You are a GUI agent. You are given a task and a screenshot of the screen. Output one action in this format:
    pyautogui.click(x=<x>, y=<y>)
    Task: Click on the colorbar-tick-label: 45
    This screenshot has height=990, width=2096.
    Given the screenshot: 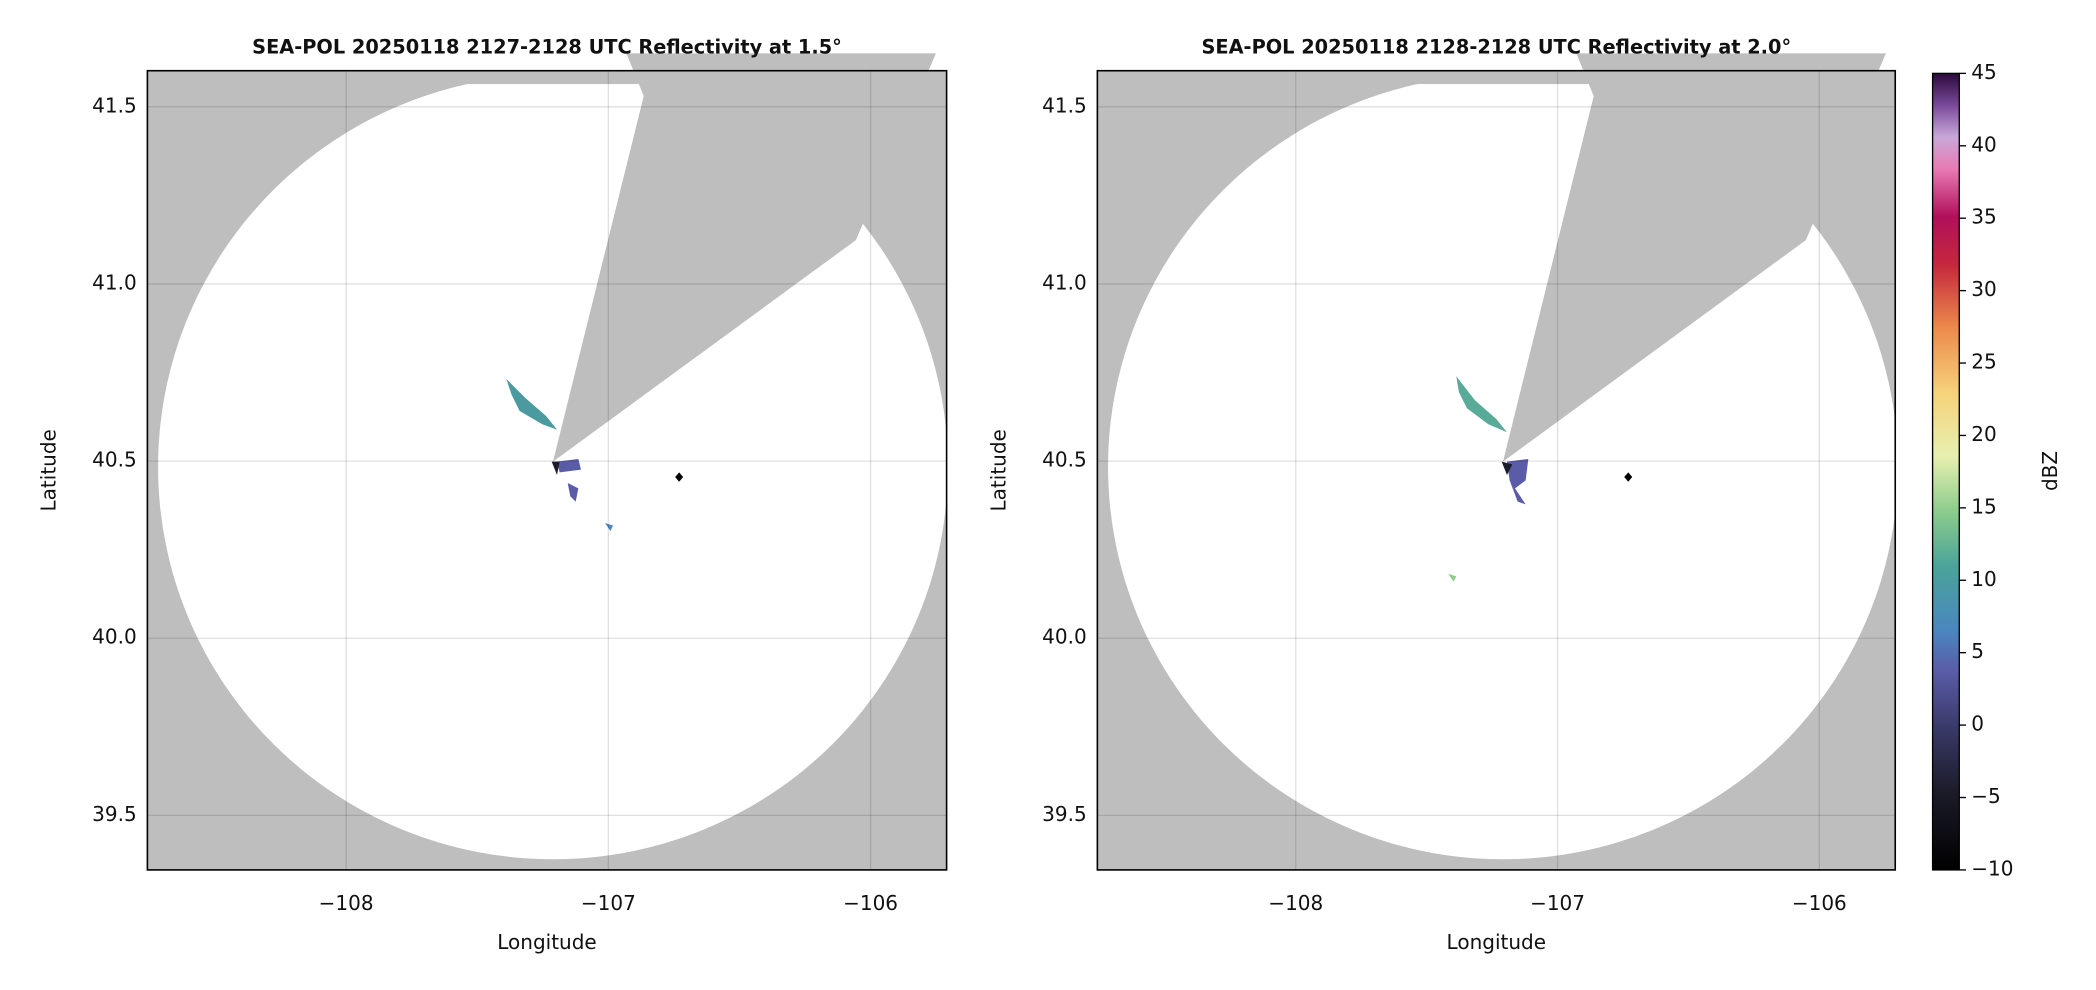 What is the action you would take?
    pyautogui.click(x=1983, y=72)
    